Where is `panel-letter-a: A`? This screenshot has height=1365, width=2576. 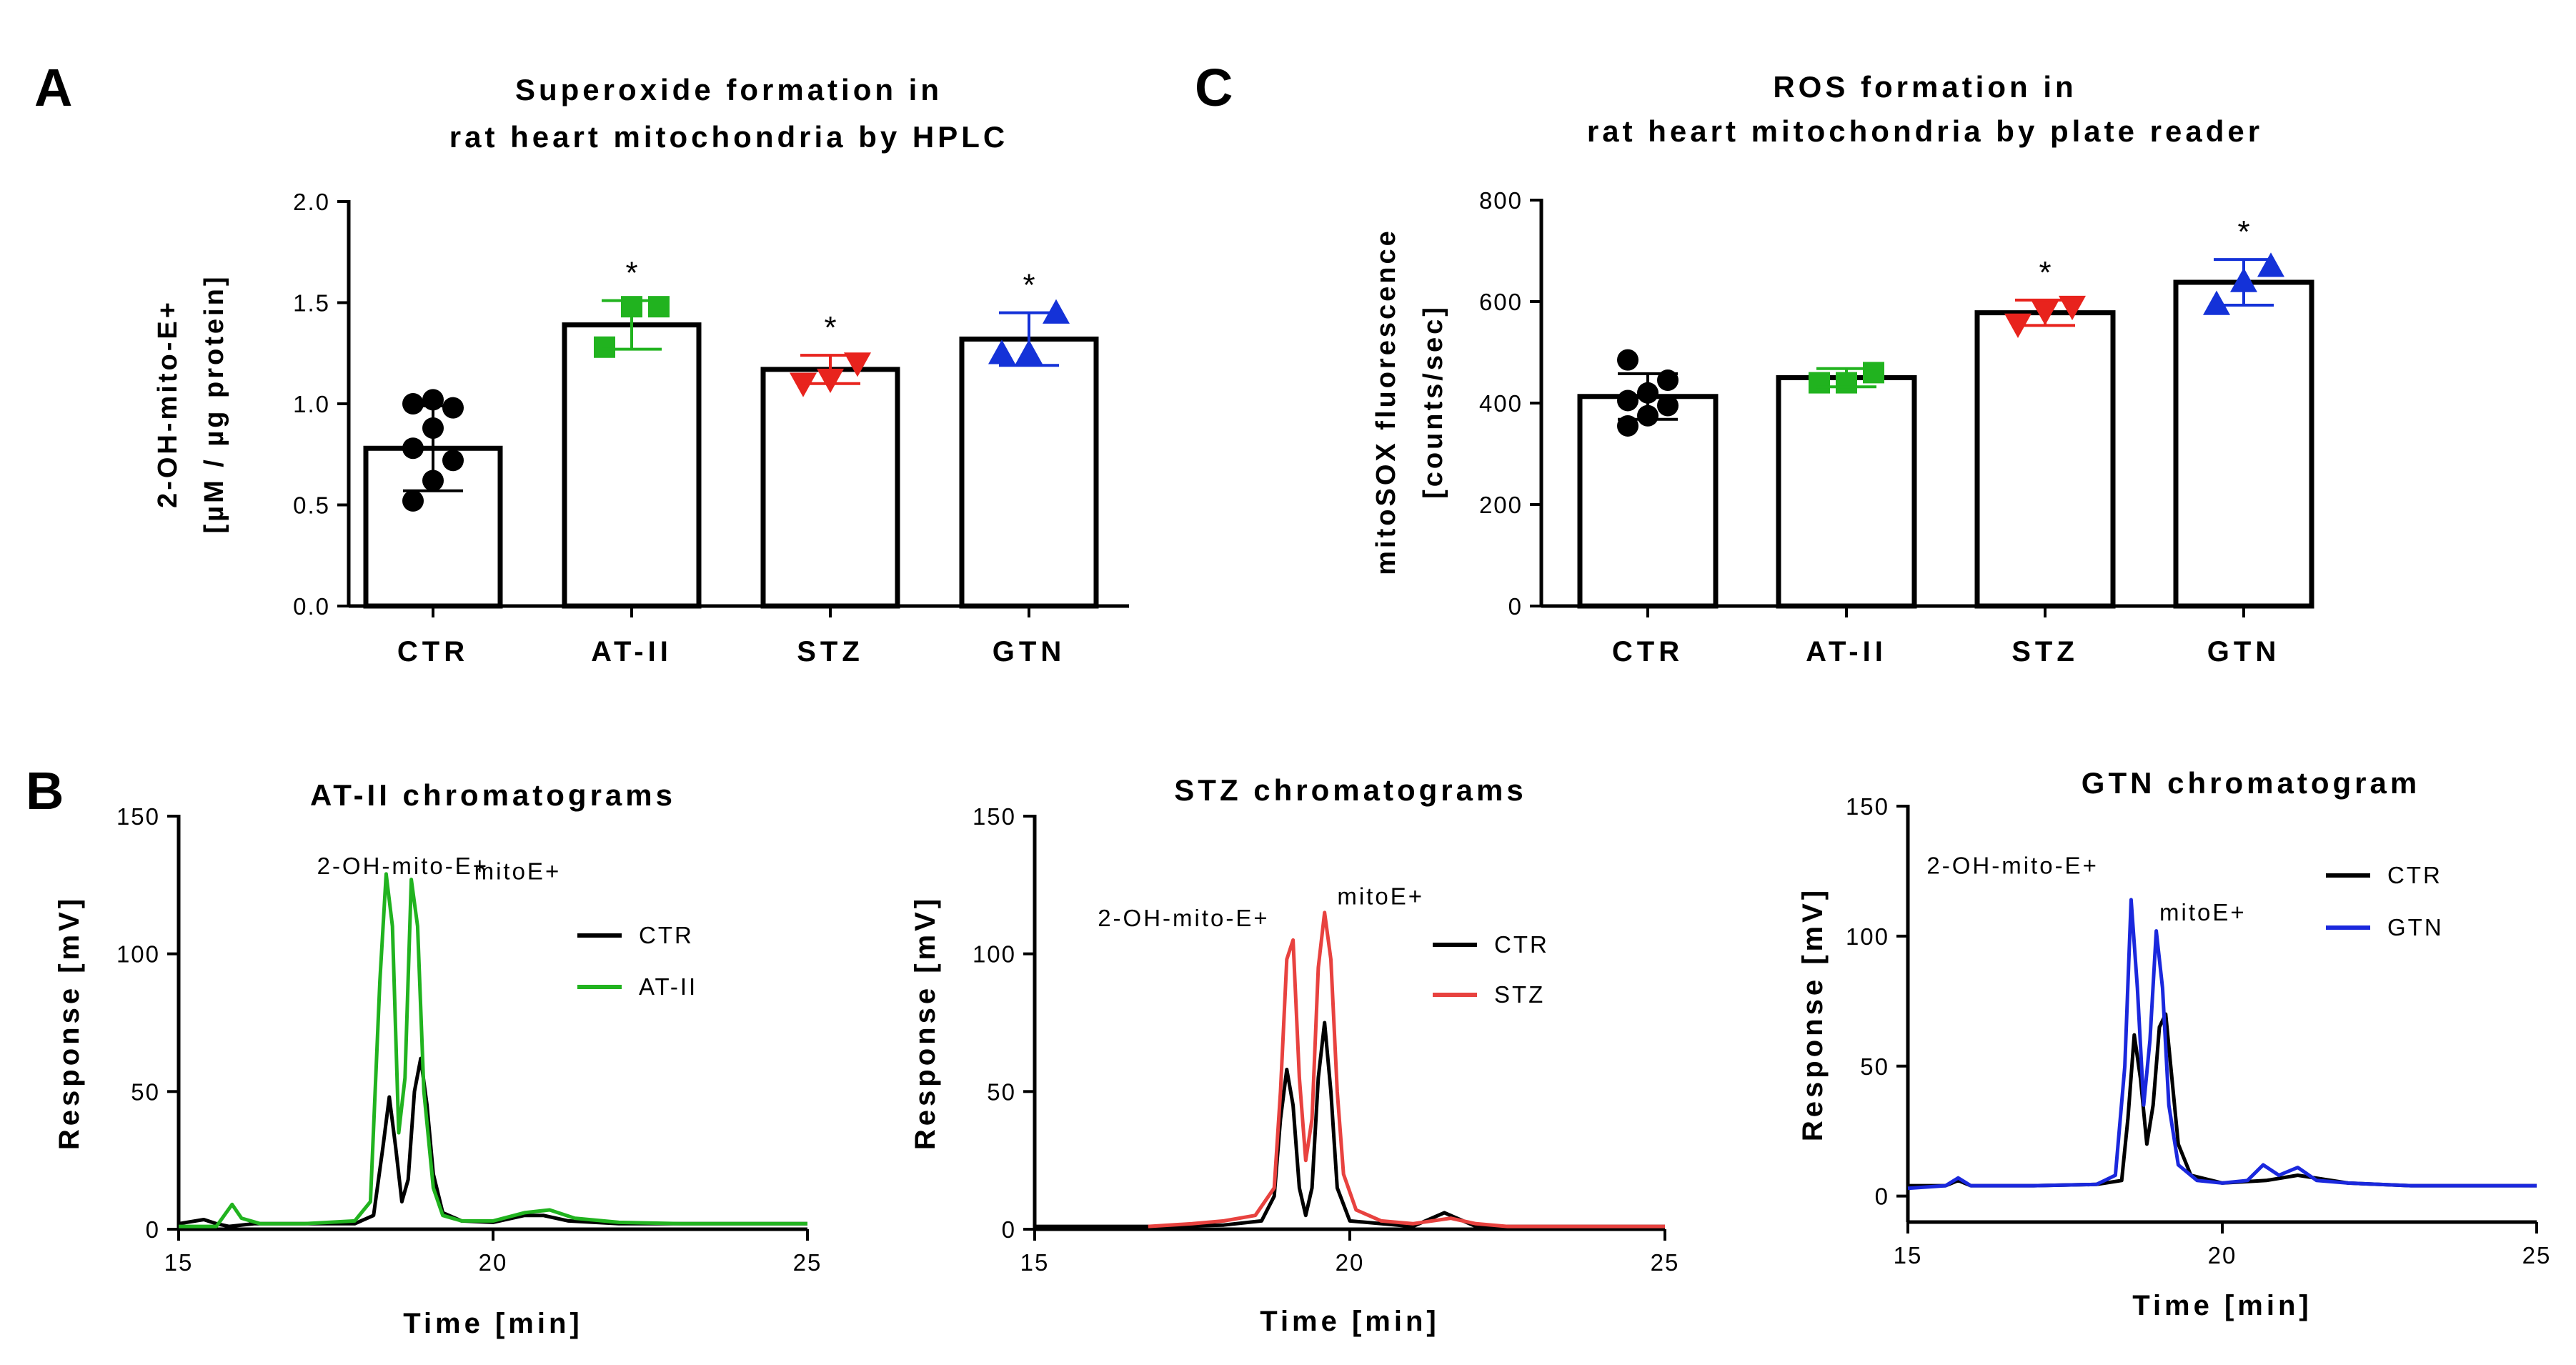
panel-letter-a: A is located at coordinates (53, 87).